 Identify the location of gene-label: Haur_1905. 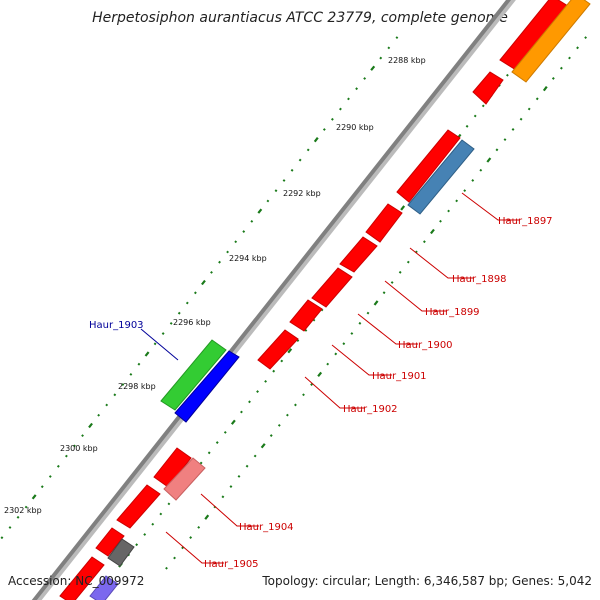
(231, 564).